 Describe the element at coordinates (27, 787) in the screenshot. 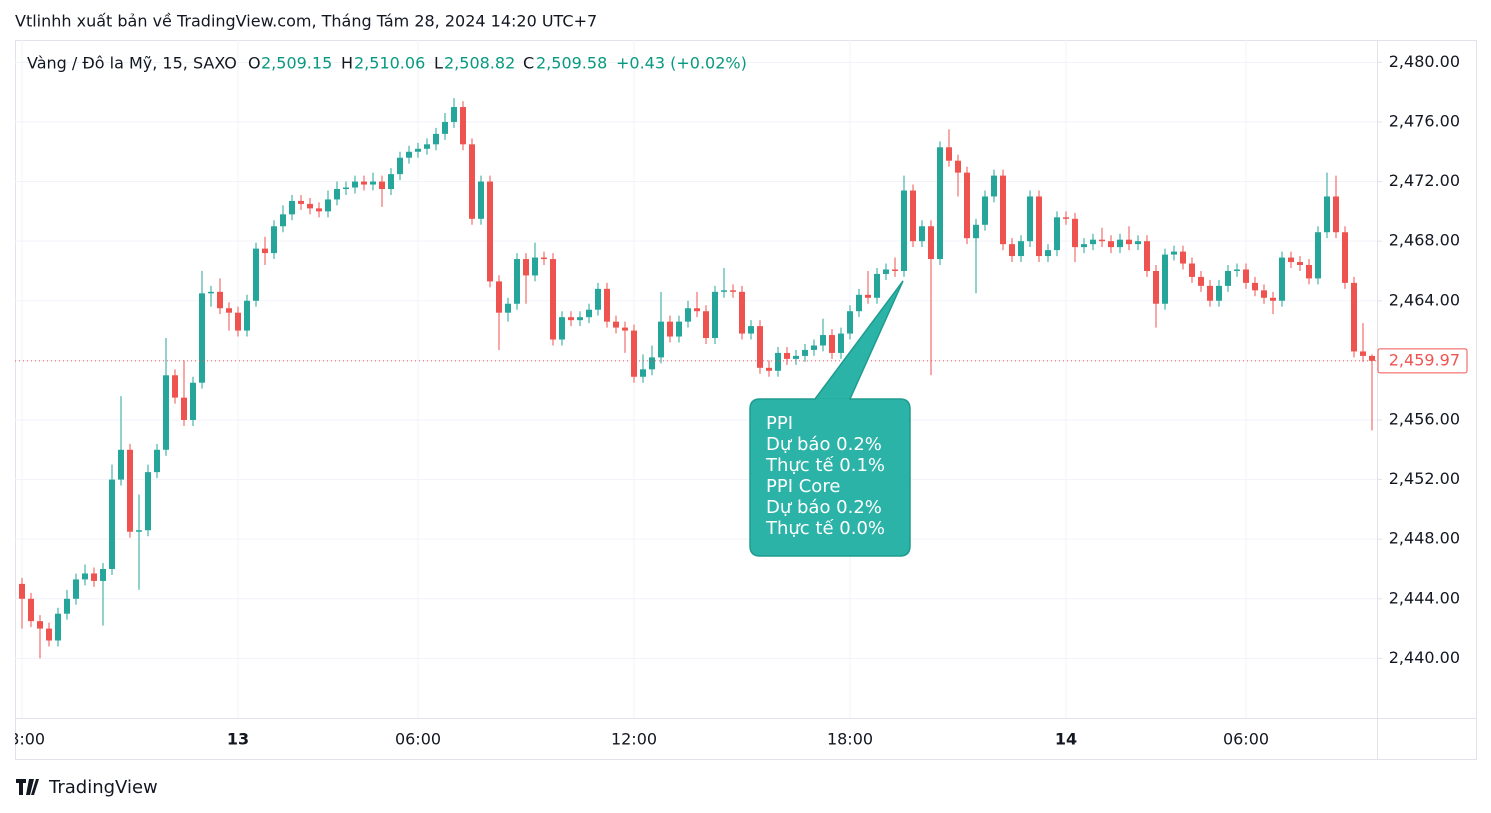

I see `logo-icon` at that location.